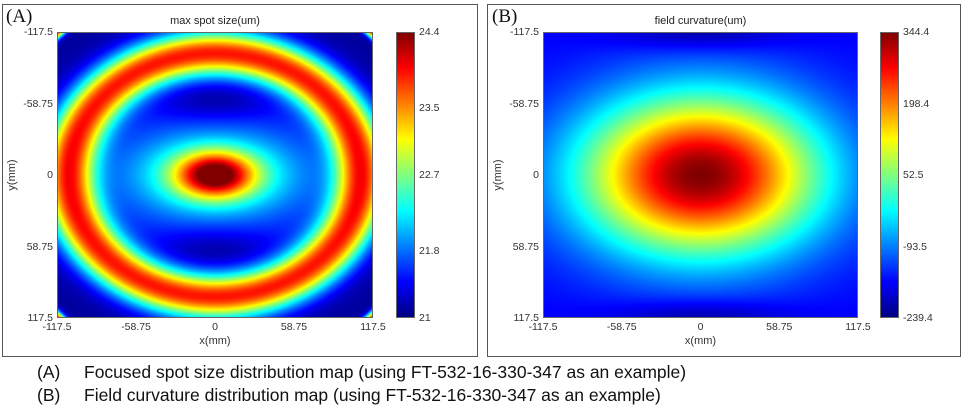 The width and height of the screenshot is (964, 408). Describe the element at coordinates (913, 175) in the screenshot. I see `colorbar-tick-label: 52.5` at that location.